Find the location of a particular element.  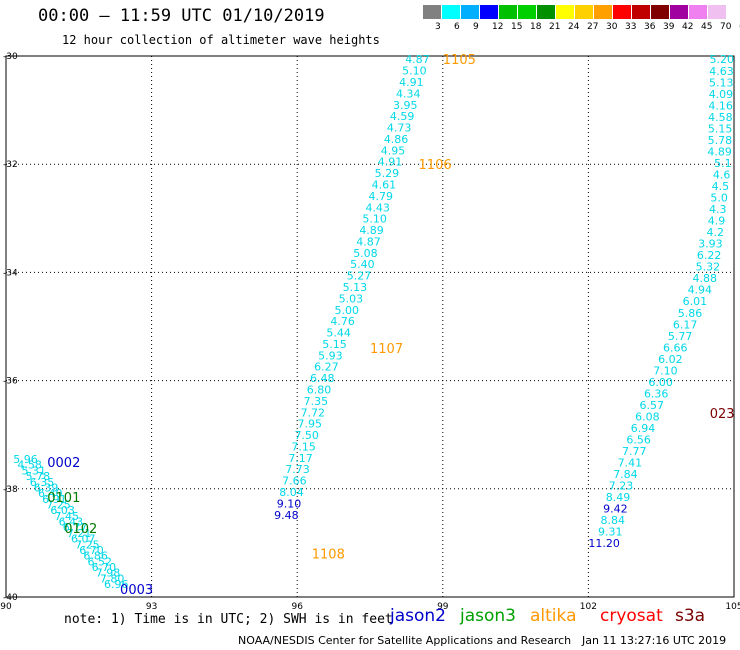

lat-tick-label: -34 is located at coordinates (10, 273).